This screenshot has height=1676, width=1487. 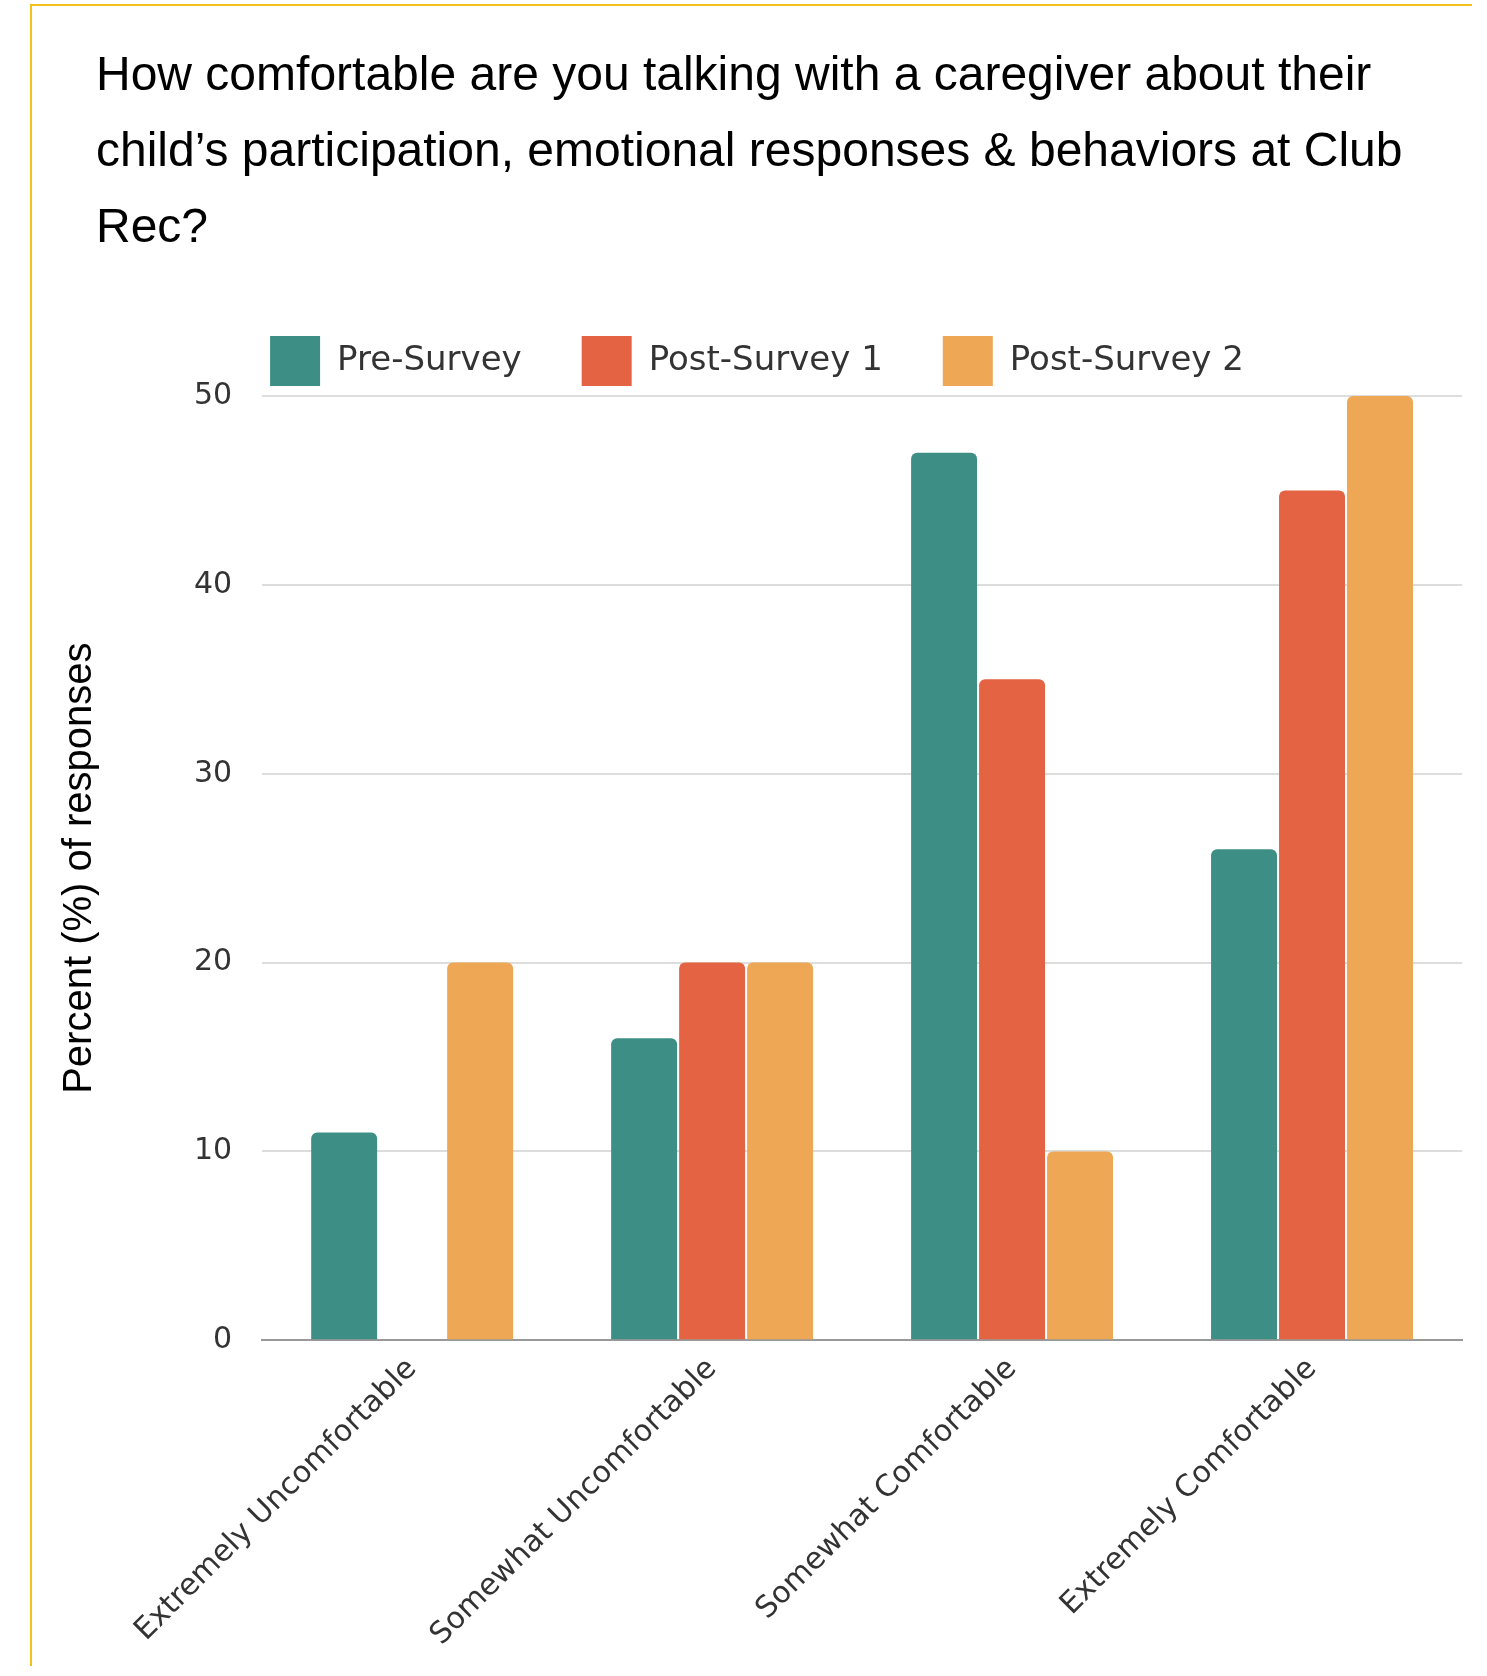 What do you see at coordinates (429, 357) in the screenshot?
I see `legend-label: Pre-Survey` at bounding box center [429, 357].